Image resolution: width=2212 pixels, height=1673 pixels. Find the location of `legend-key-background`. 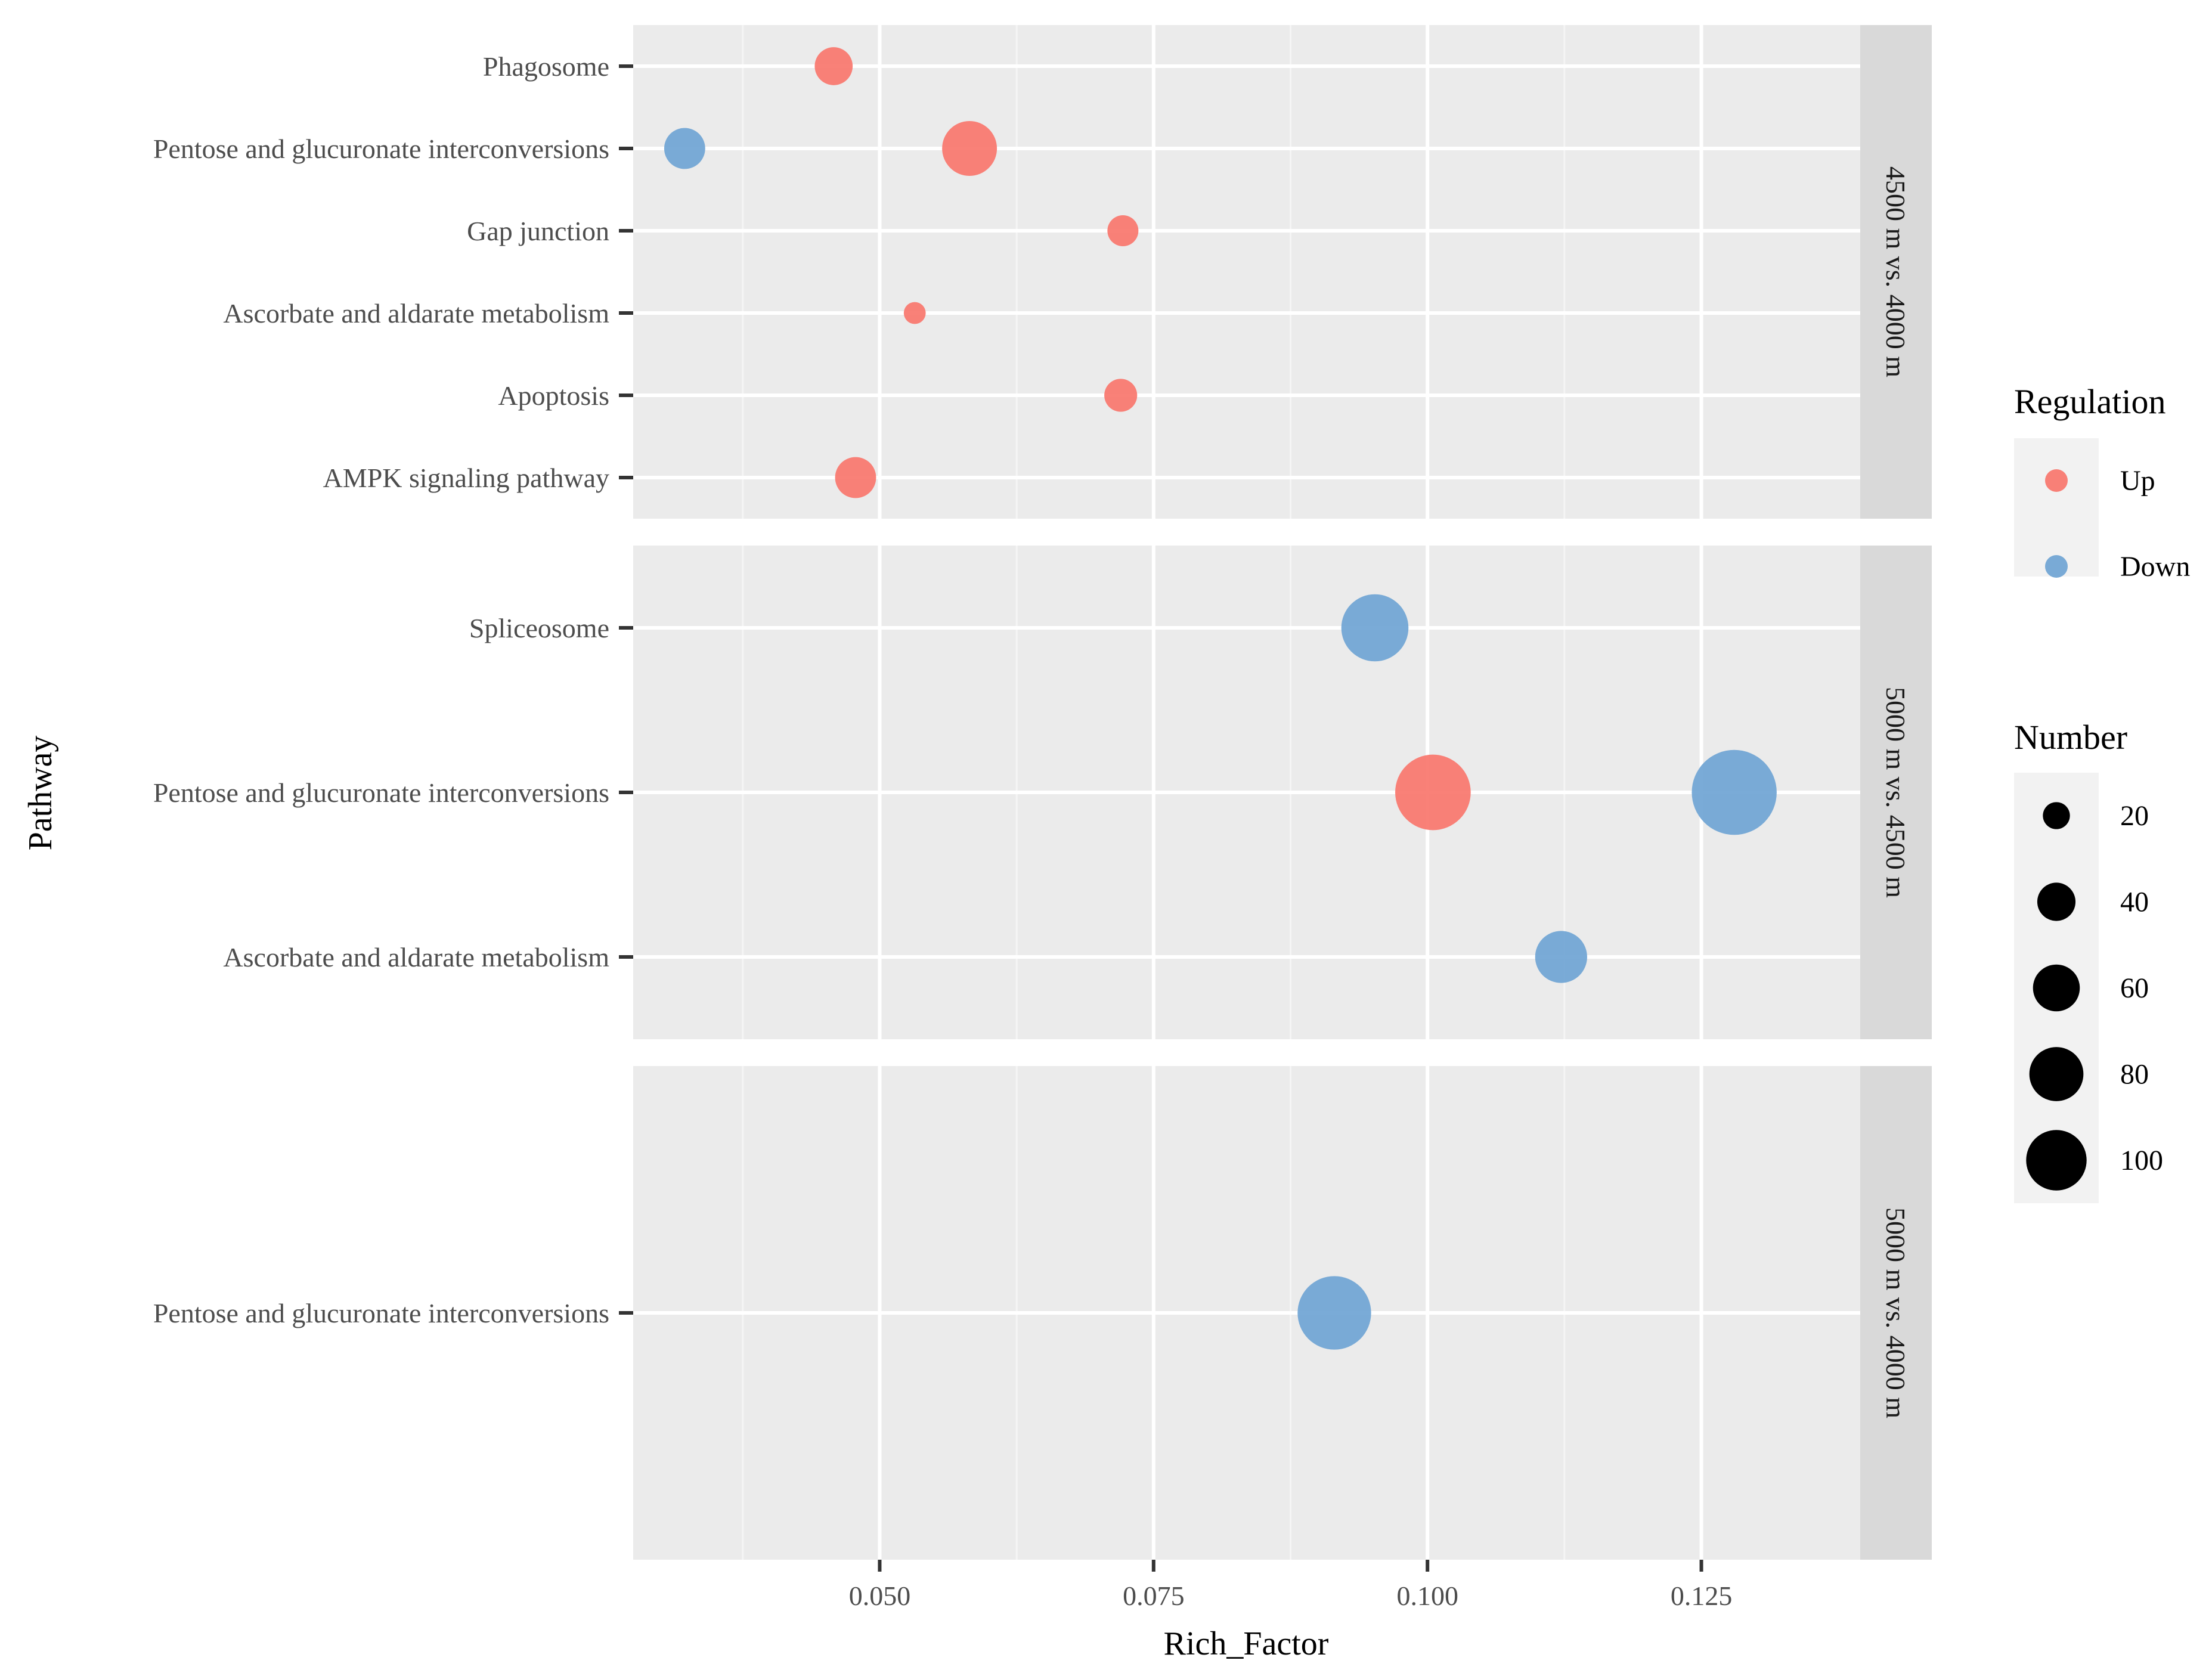

legend-key-background is located at coordinates (2056, 507).